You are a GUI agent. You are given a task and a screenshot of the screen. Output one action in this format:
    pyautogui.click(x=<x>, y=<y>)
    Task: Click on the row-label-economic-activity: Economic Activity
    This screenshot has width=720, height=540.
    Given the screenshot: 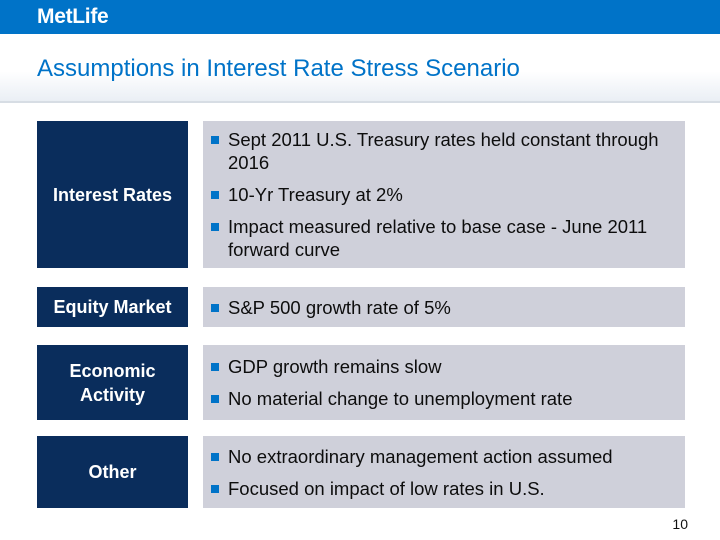 What is the action you would take?
    pyautogui.click(x=112, y=382)
    